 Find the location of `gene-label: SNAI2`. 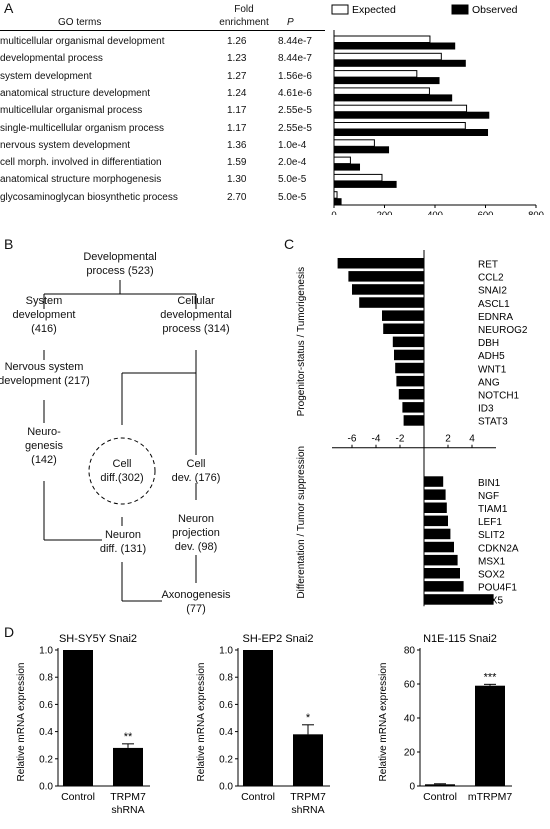

gene-label: SNAI2 is located at coordinates (492, 291).